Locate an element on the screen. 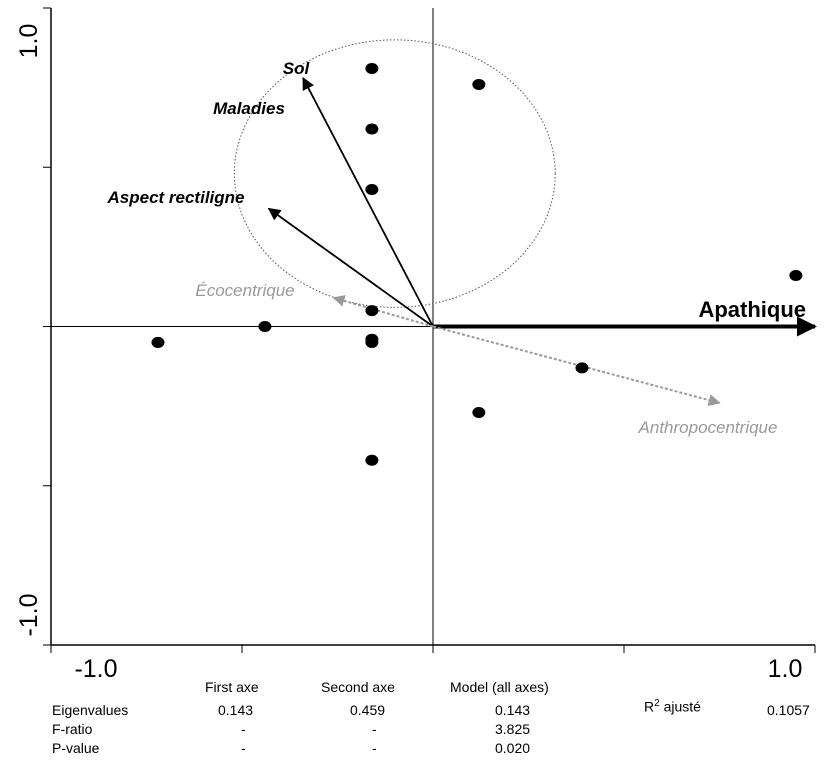  stats-row-label-p-value: P-value is located at coordinates (76, 748).